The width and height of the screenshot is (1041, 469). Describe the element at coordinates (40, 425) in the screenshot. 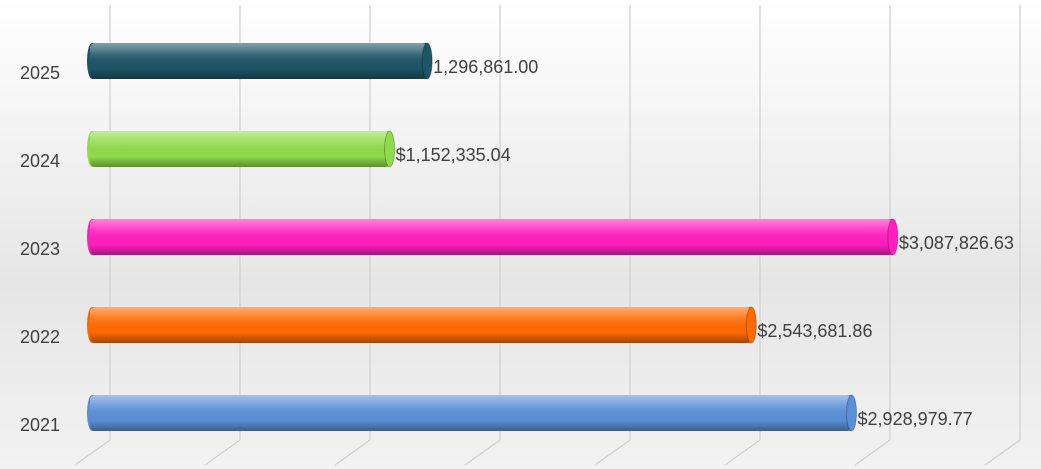

I see `y-tick-label: 2021` at that location.